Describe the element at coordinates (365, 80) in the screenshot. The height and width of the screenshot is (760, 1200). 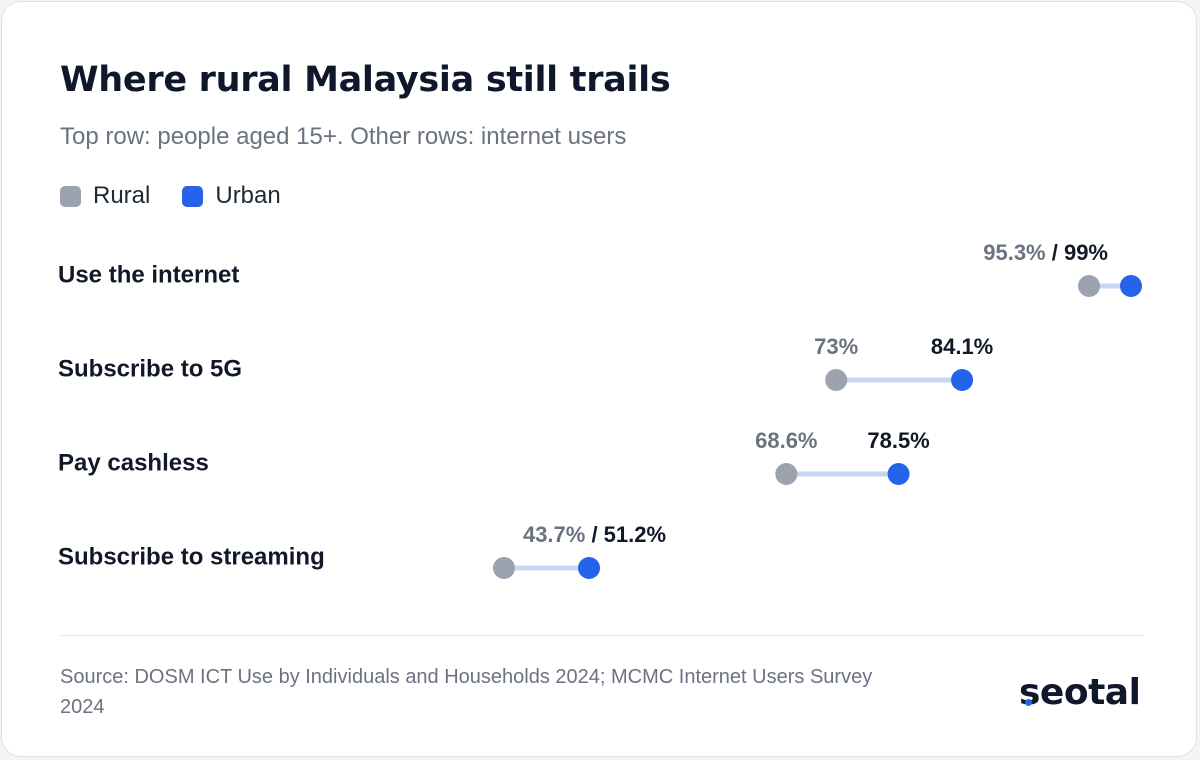
I see `chart-title: Where rural Malaysia still trails` at that location.